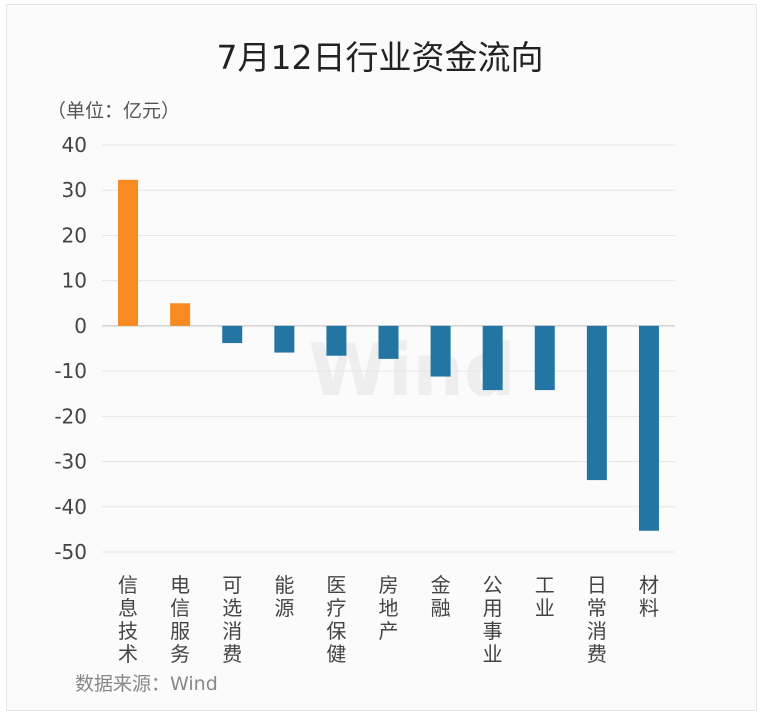 The image size is (763, 715). Describe the element at coordinates (70, 348) in the screenshot. I see `y-axis-ticks: 40 30 20 10 0 -10 -20 -30 -40 -50` at that location.